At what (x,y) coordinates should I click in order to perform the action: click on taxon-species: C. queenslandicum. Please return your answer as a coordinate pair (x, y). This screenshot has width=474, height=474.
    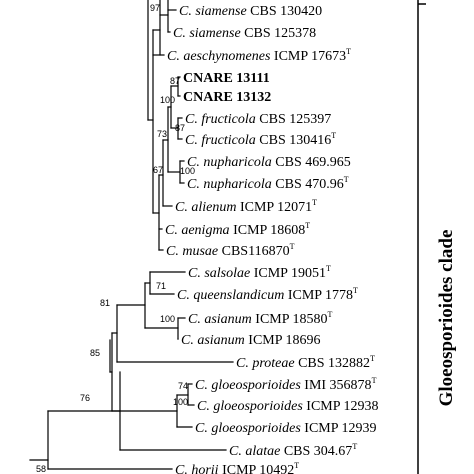
    Looking at the image, I should click on (232, 295).